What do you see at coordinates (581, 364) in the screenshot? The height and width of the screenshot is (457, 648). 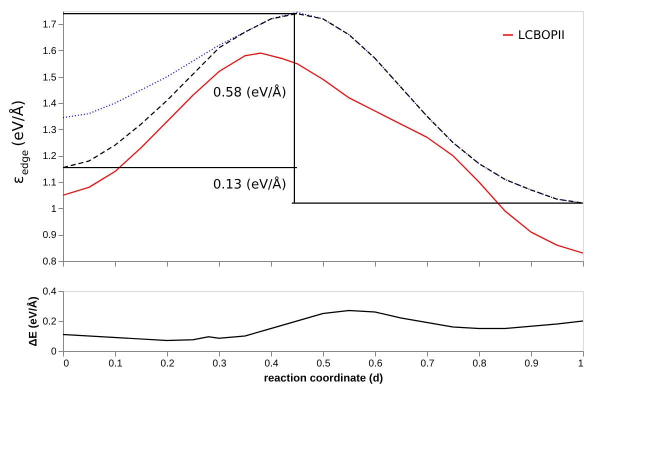 I see `x-tick-label: 1` at bounding box center [581, 364].